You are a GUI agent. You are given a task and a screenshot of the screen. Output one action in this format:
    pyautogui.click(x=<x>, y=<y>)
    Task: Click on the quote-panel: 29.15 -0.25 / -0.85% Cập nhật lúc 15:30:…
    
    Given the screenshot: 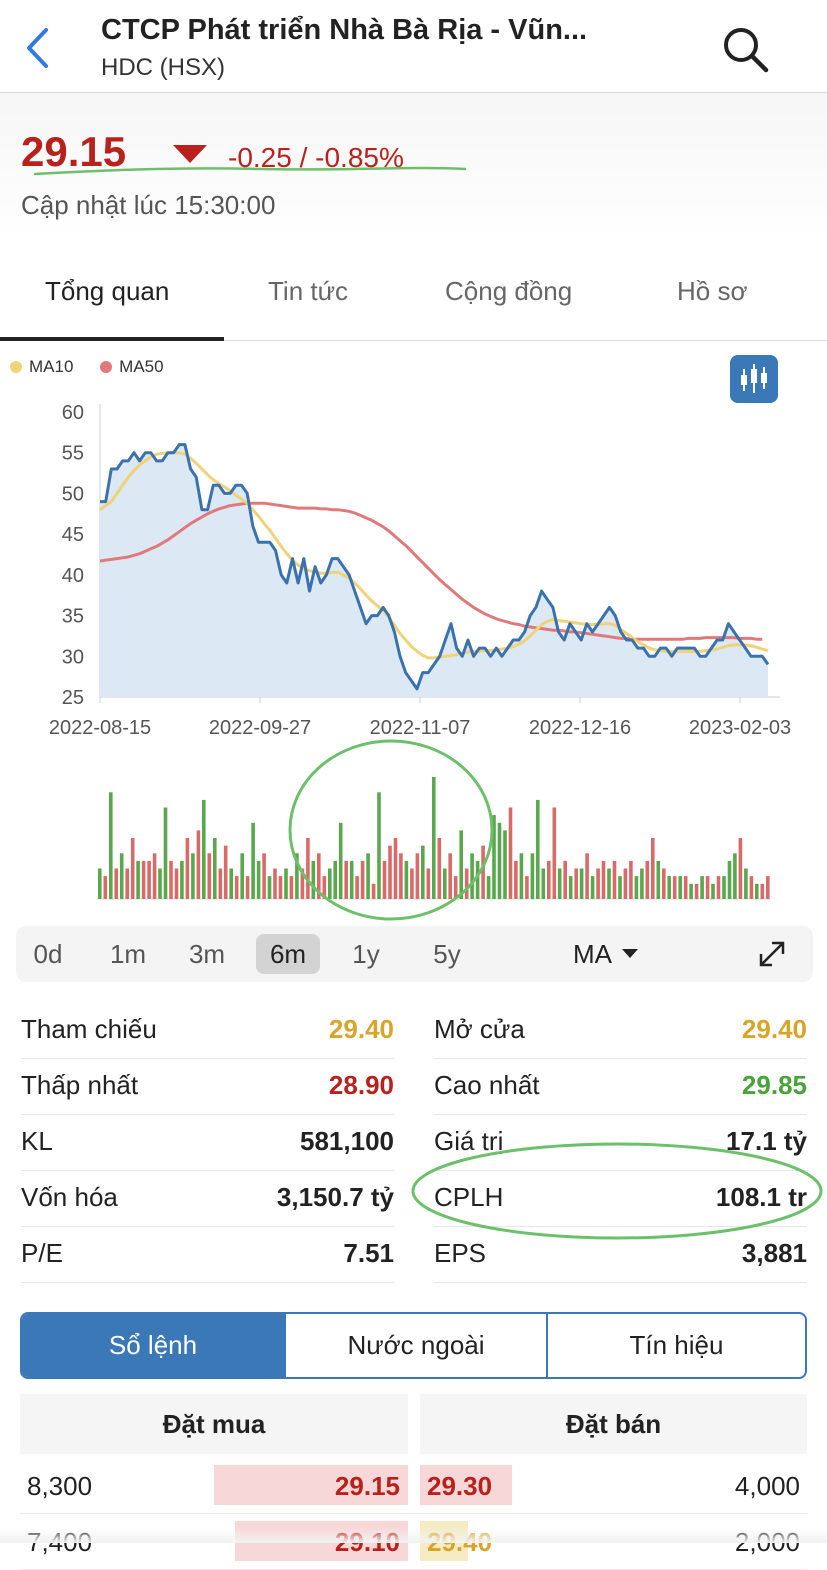 What is the action you would take?
    pyautogui.click(x=413, y=168)
    